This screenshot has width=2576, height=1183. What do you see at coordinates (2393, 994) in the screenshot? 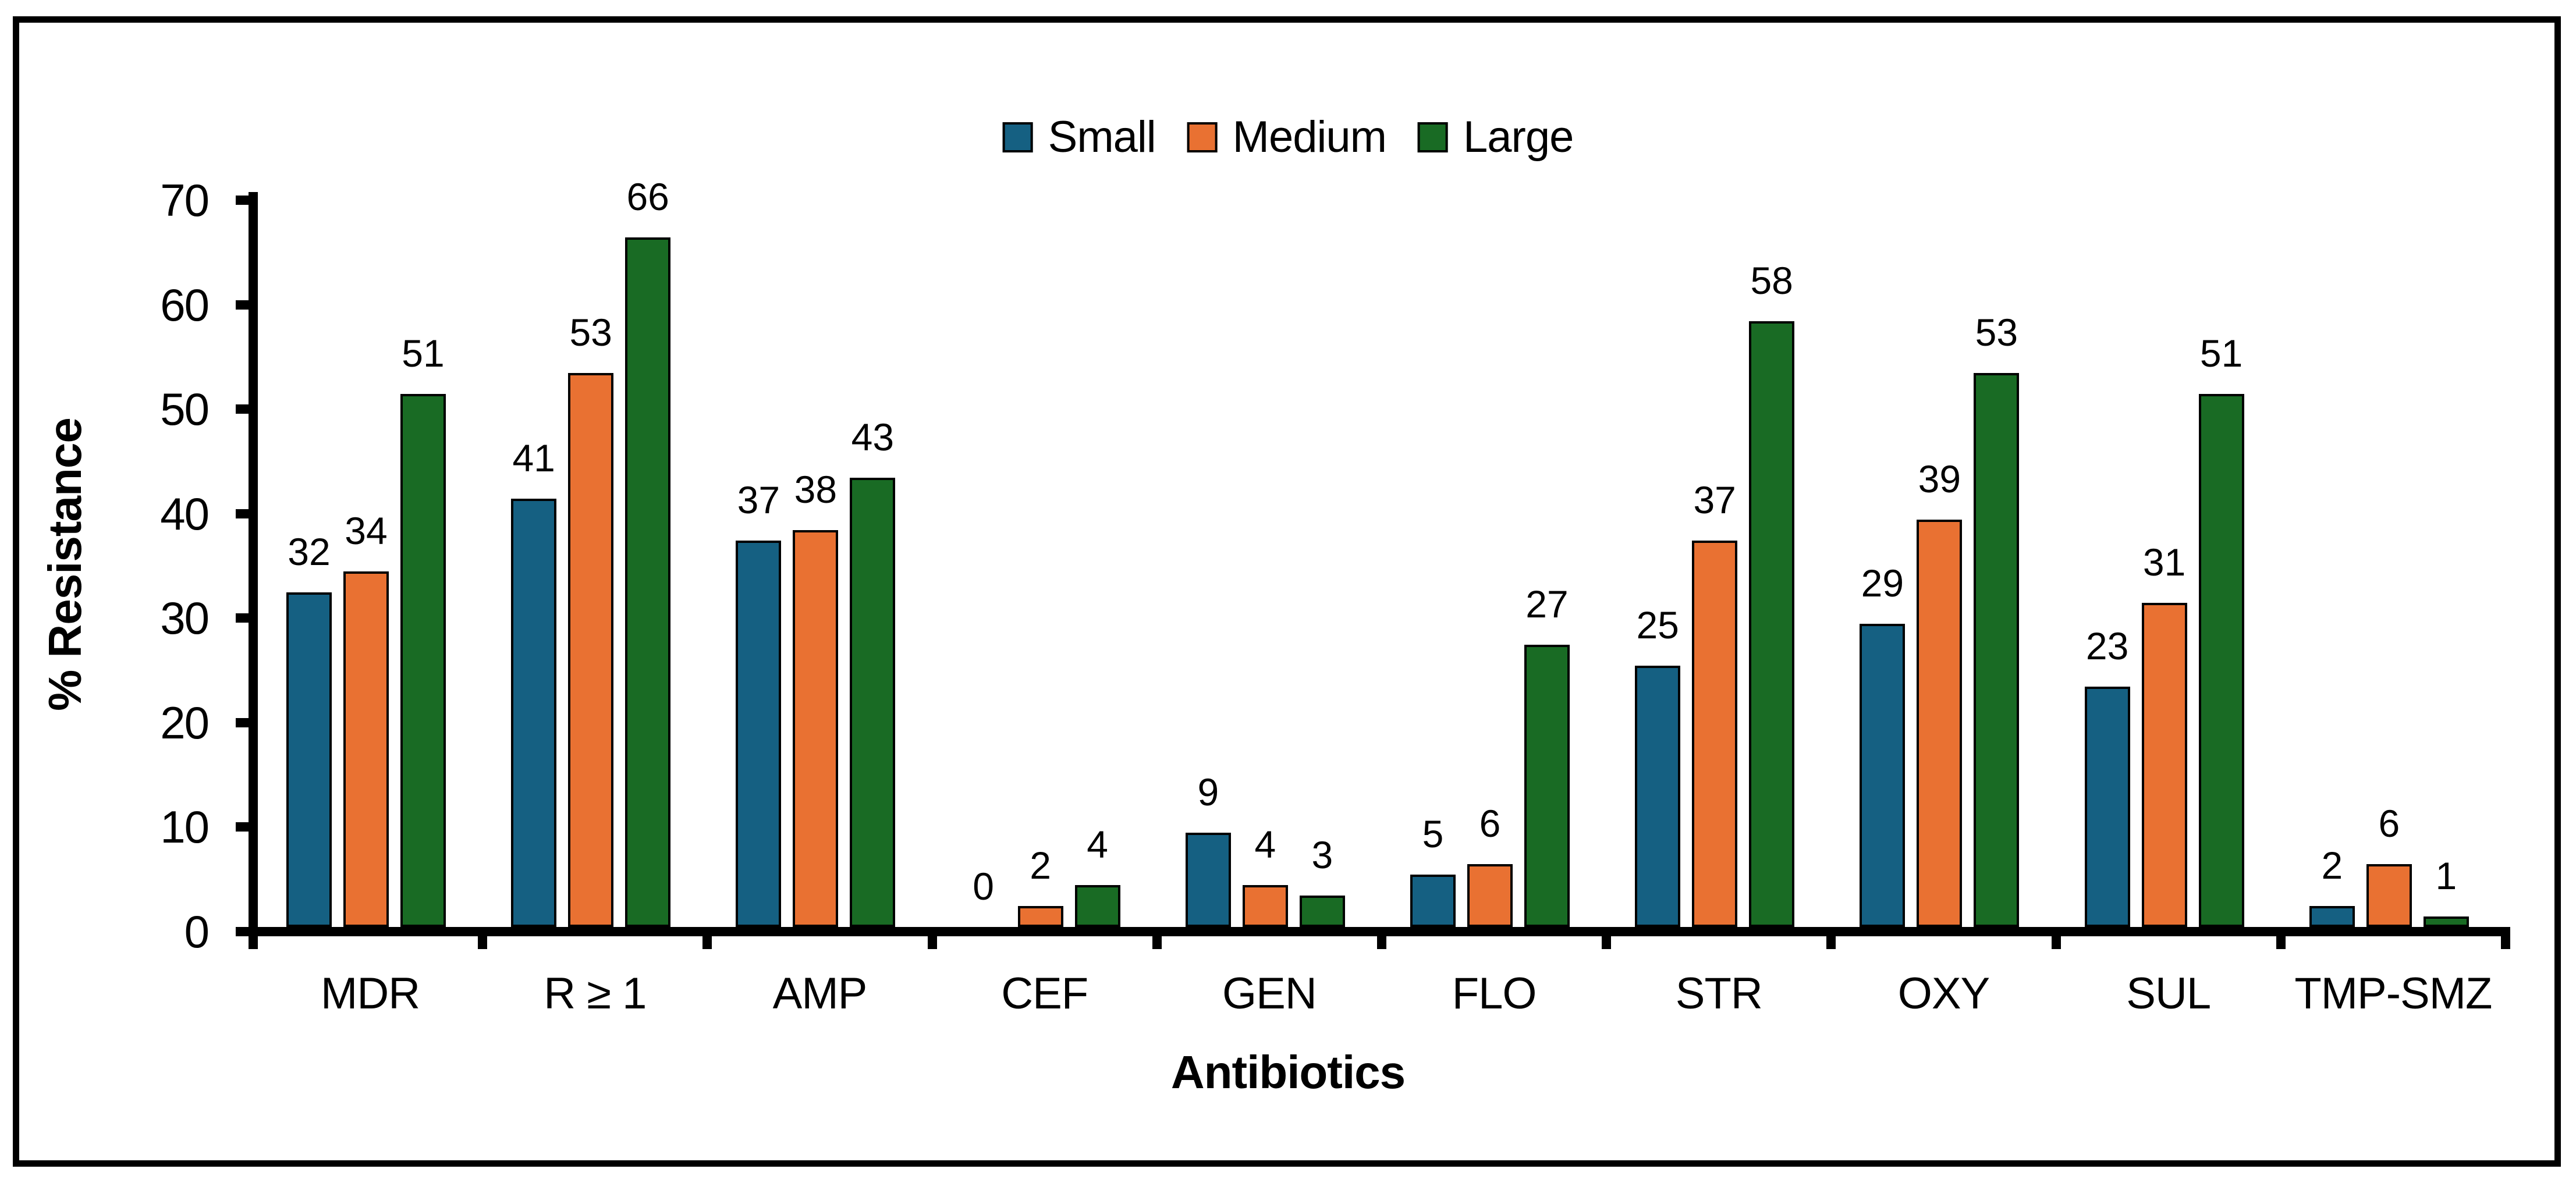
I see `category-label: TMP-SMZ` at bounding box center [2393, 994].